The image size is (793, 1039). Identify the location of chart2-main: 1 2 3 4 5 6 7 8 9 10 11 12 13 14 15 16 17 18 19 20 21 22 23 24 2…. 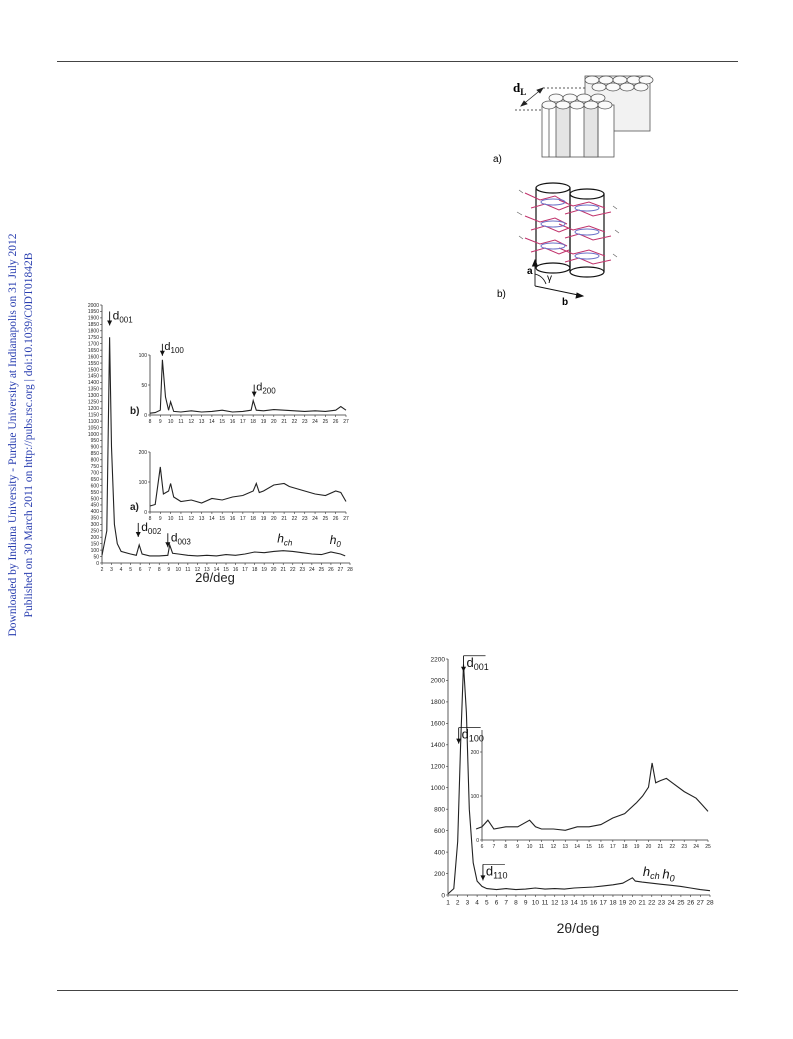
(572, 781).